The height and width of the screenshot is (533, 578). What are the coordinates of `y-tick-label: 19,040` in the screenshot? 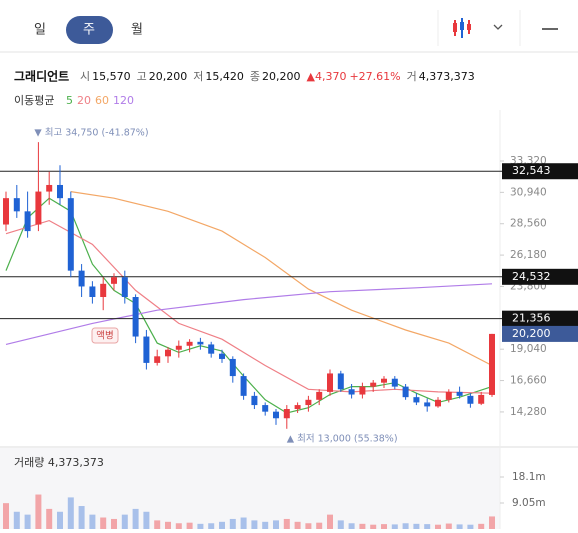 It's located at (528, 349).